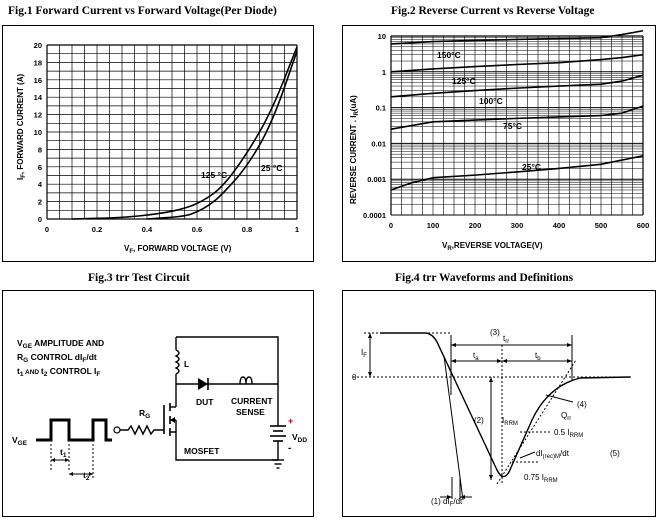 This screenshot has height=520, width=660. Describe the element at coordinates (491, 477) in the screenshot. I see `irrm-arrowhead-bottom-icon` at that location.